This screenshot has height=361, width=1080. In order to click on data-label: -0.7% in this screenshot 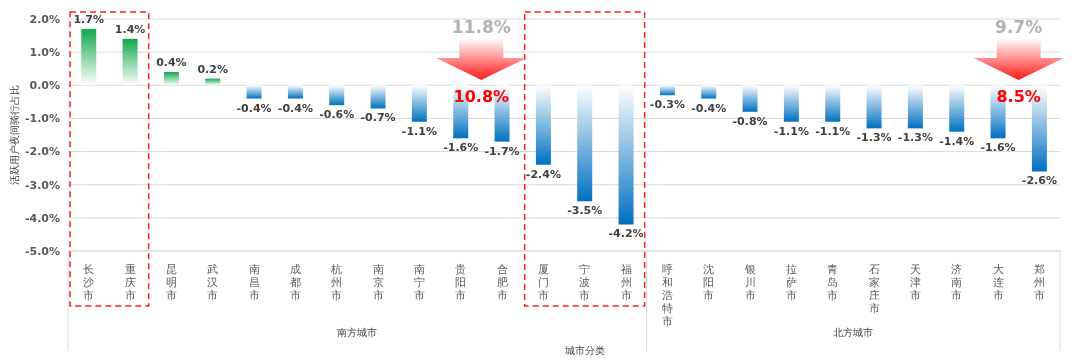, I will do `click(378, 118)`.